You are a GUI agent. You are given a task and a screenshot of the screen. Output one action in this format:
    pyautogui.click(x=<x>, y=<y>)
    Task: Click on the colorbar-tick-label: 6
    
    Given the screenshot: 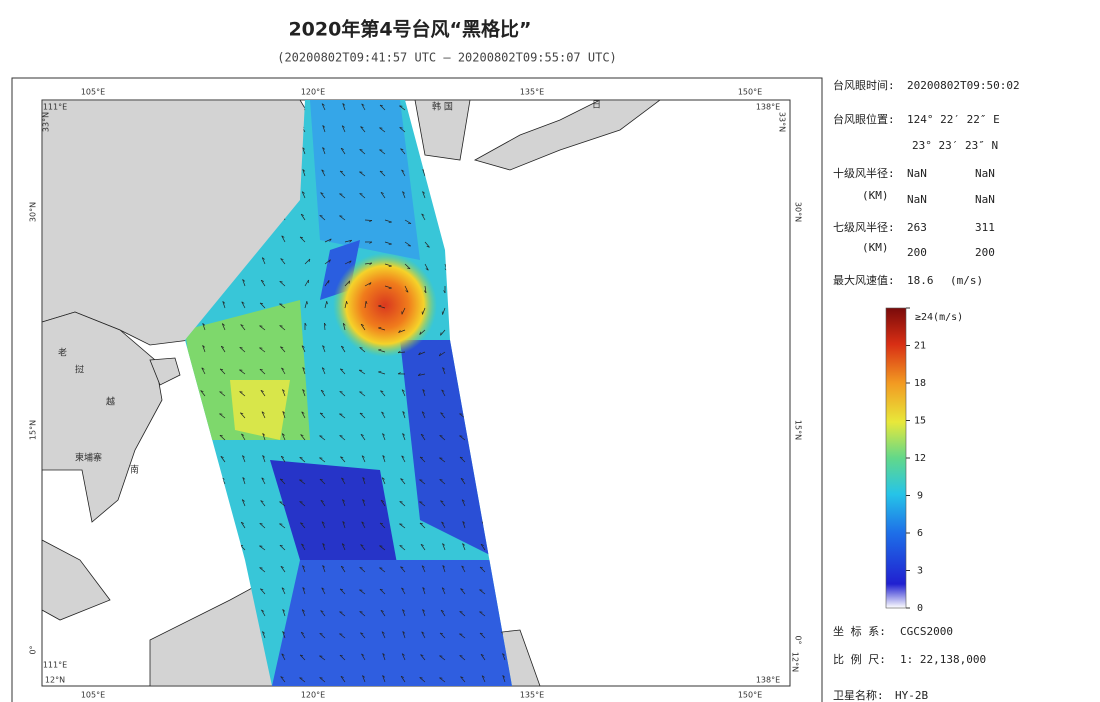 What is the action you would take?
    pyautogui.click(x=920, y=533)
    